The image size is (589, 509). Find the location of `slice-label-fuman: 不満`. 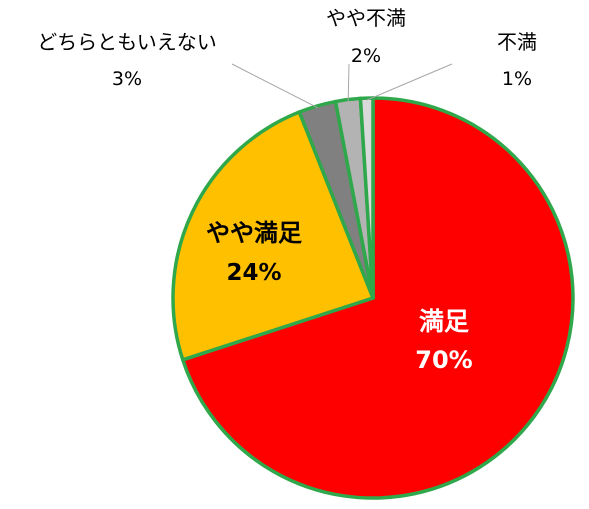

slice-label-fuman: 不満 is located at coordinates (517, 42).